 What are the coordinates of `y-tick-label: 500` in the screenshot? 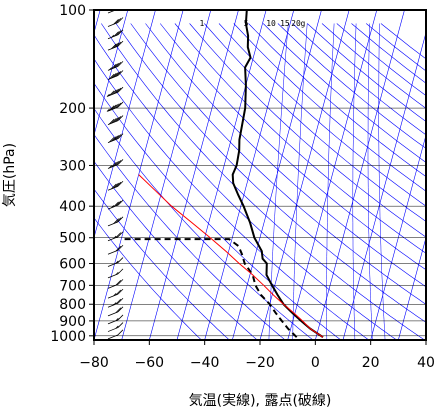 It's located at (72, 239).